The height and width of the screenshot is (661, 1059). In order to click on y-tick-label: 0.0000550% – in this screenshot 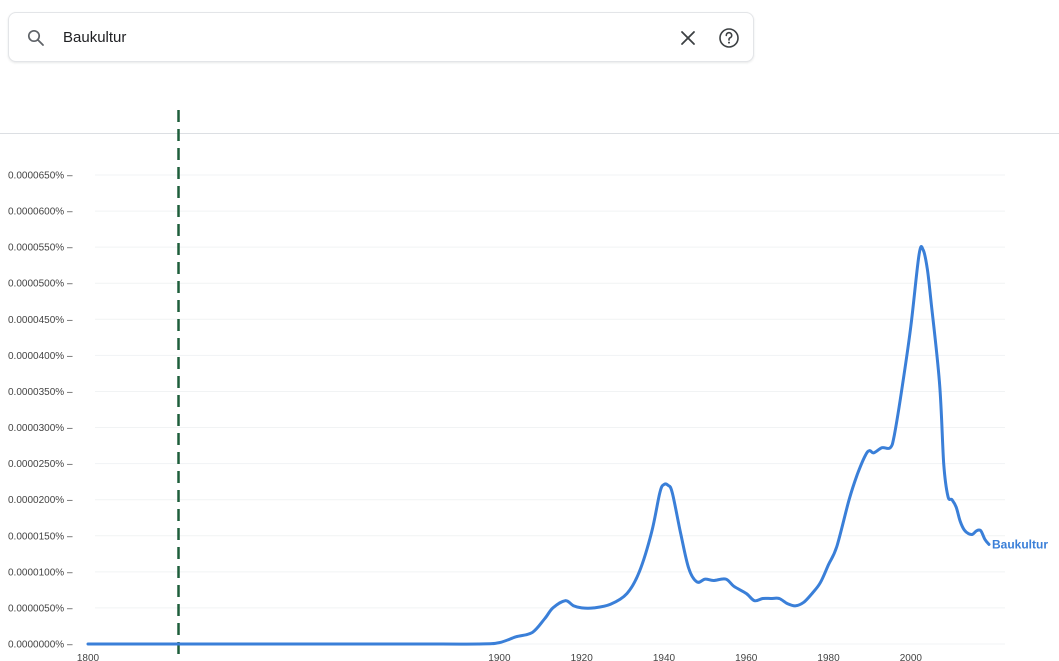, I will do `click(40, 248)`.